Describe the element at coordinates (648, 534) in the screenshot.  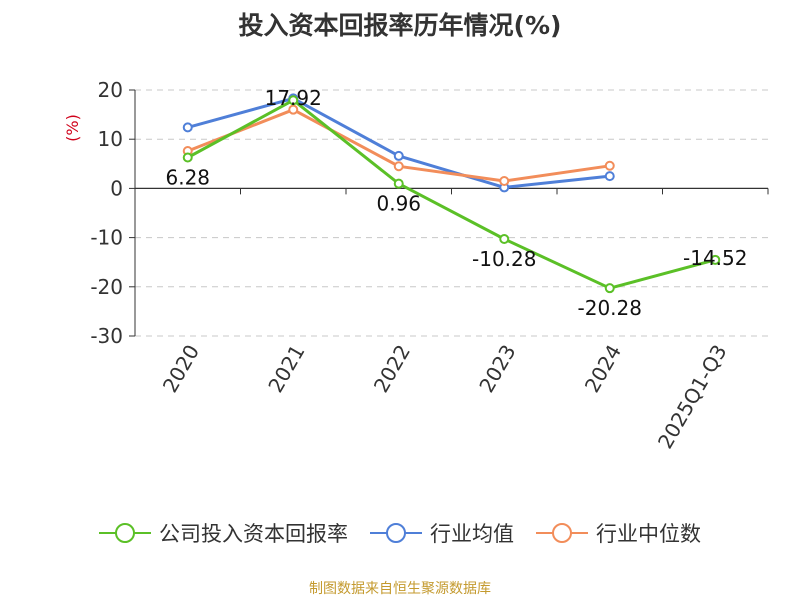
I see `legend-label: 行业中位数` at that location.